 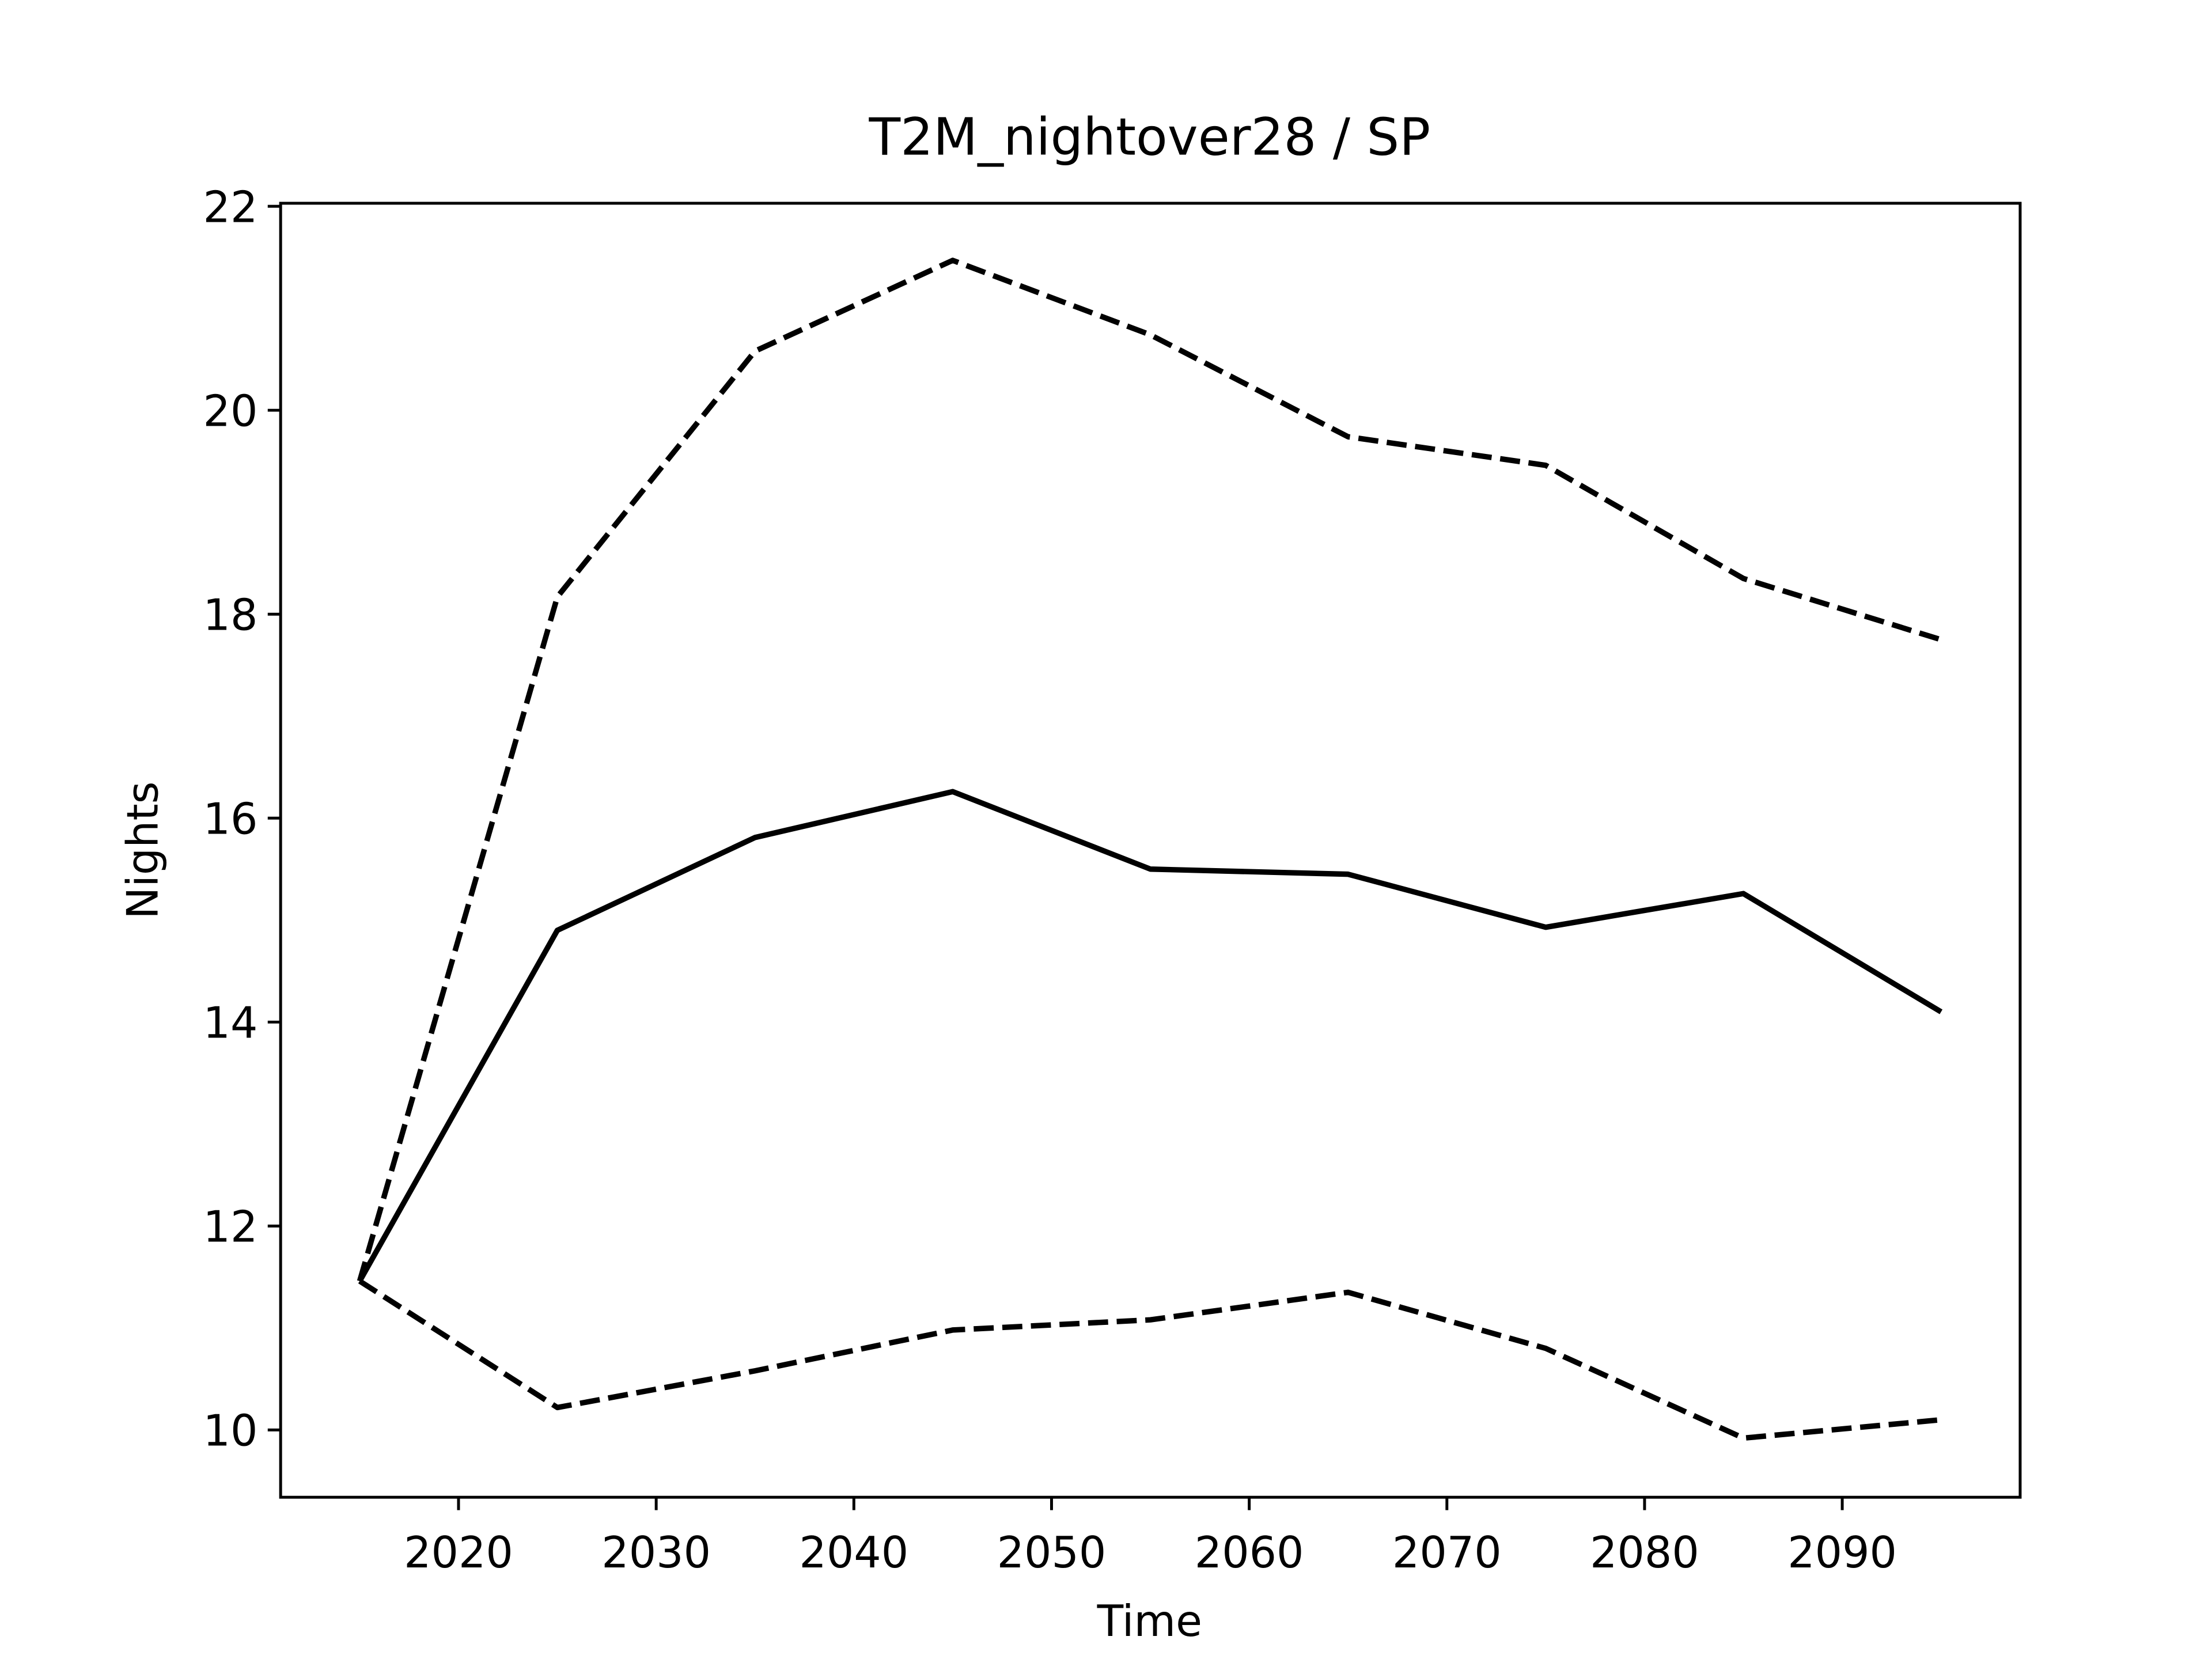 What do you see at coordinates (1150, 1359) in the screenshot?
I see `line-series` at bounding box center [1150, 1359].